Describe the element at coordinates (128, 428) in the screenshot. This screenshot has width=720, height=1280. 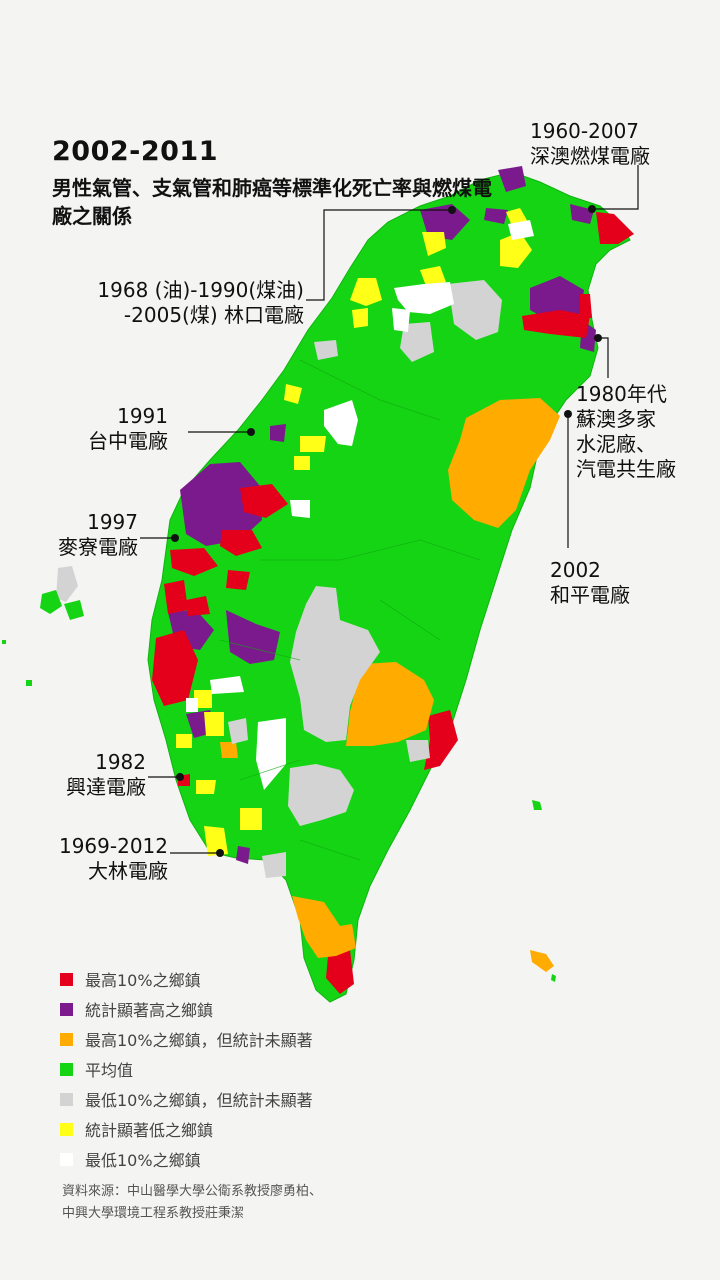
I see `label-taichung: 1991 台中電廠` at that location.